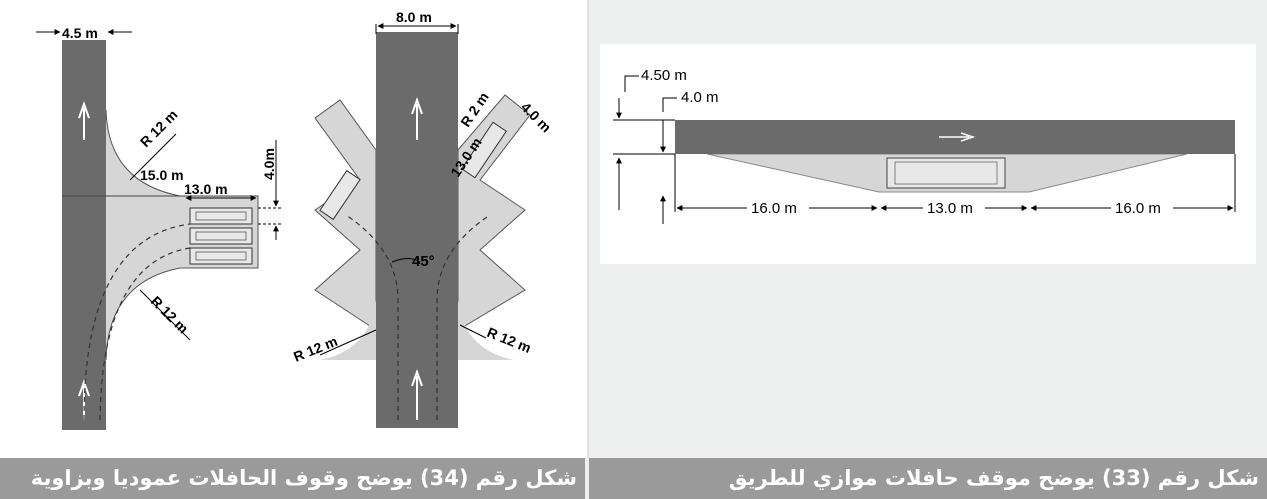  What do you see at coordinates (162, 175) in the screenshot?
I see `bay-length-label: 15.0 m` at bounding box center [162, 175].